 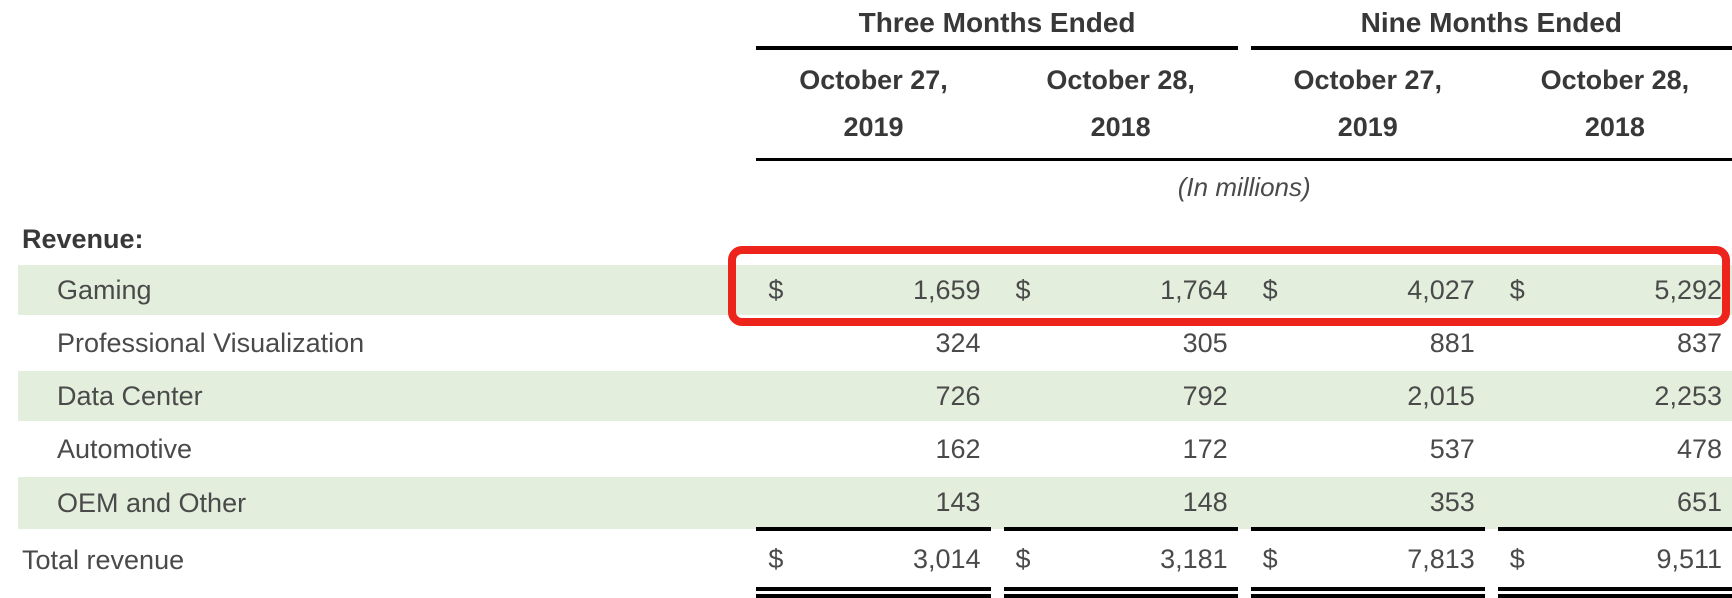 I want to click on row-label: OEM and Other, so click(x=378, y=503).